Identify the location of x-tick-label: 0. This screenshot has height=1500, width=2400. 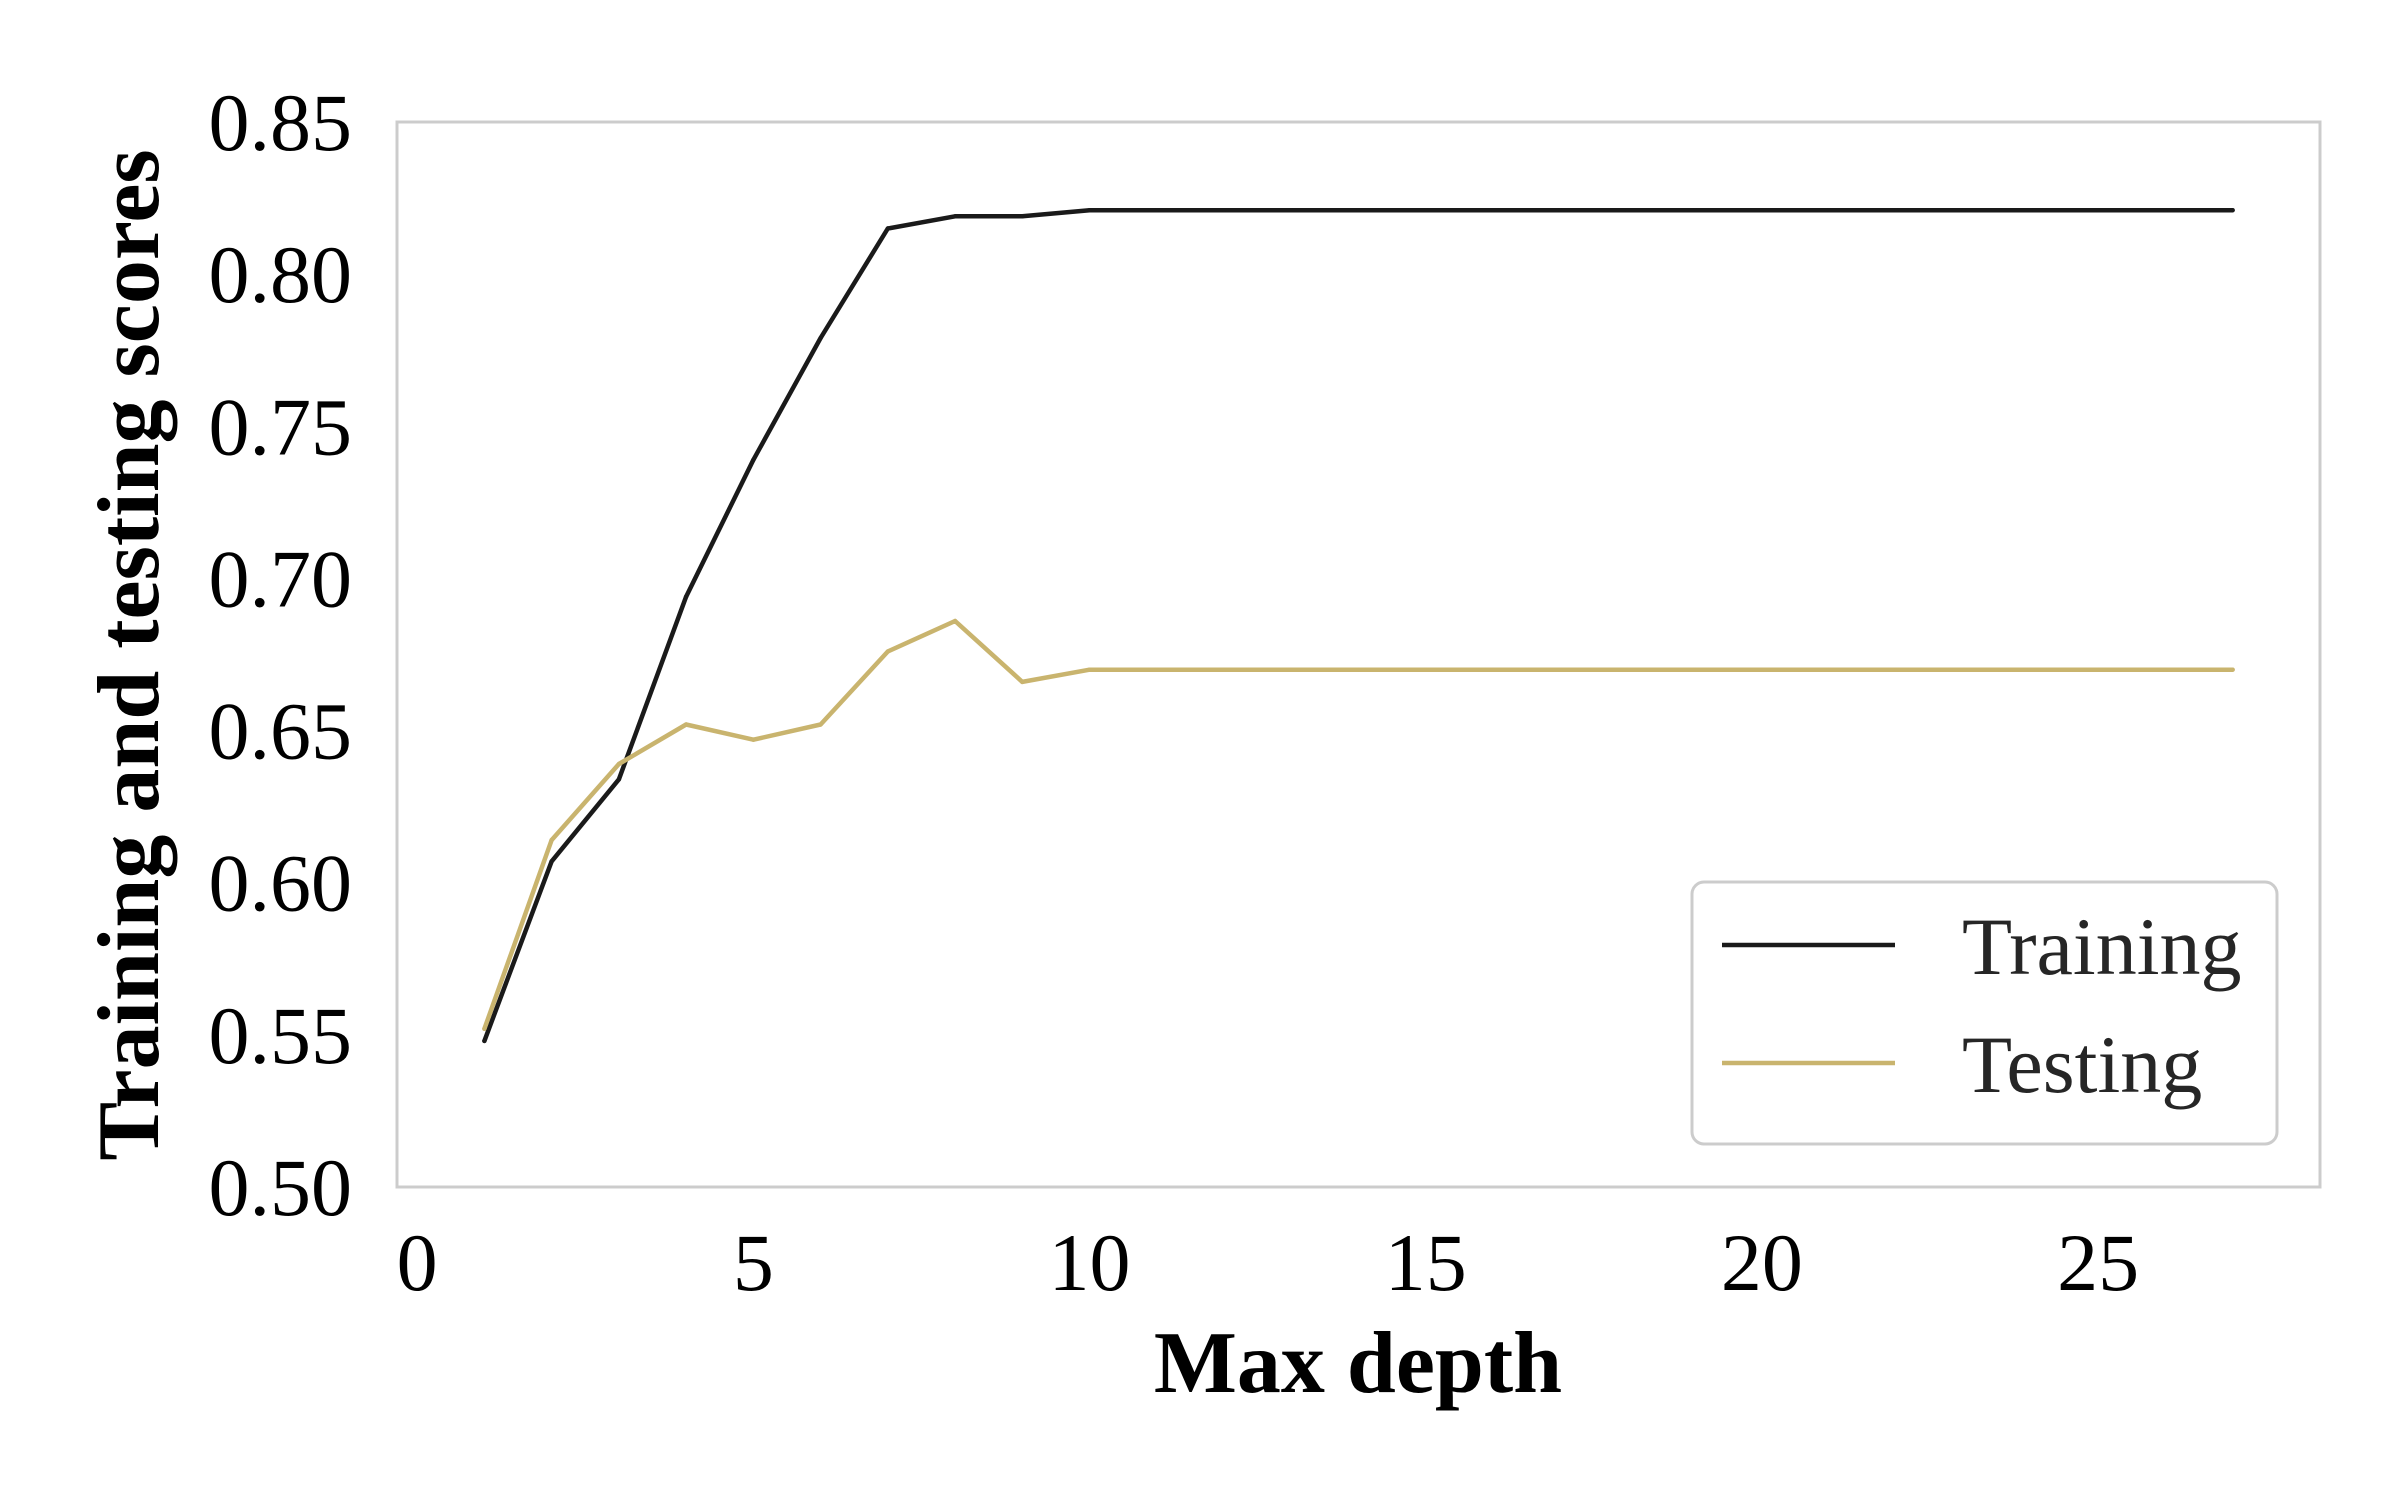
(417, 1262).